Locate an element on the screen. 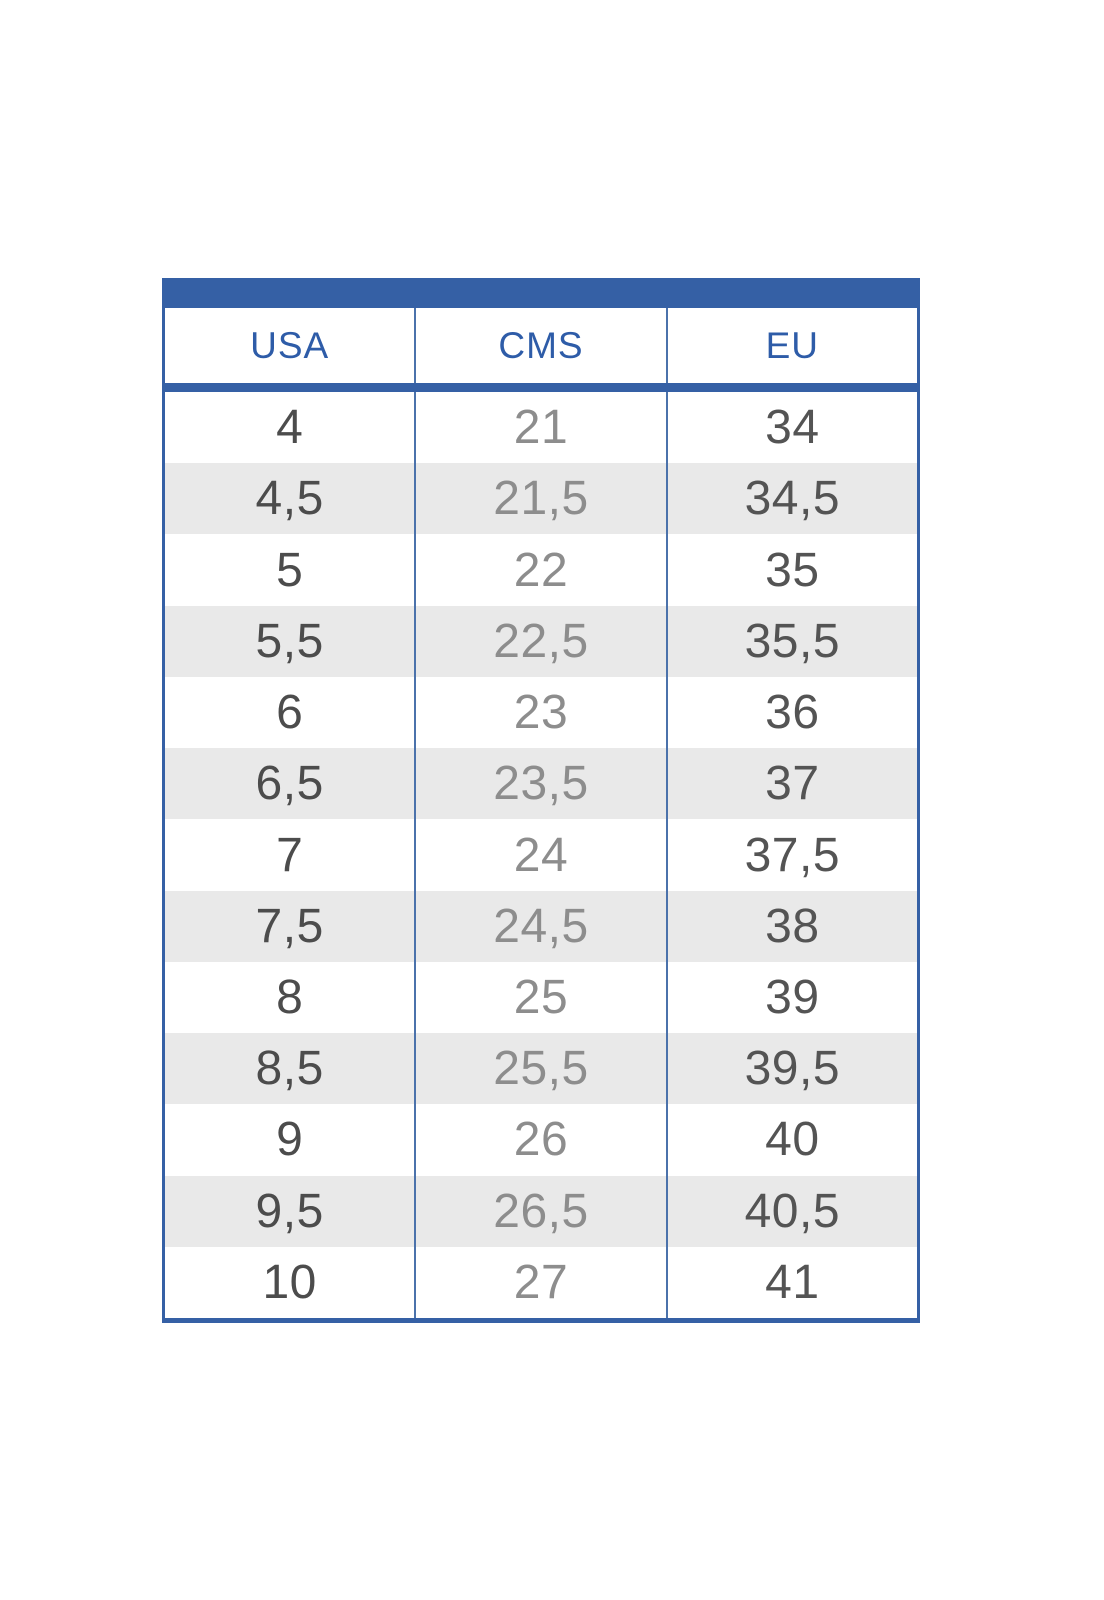 The width and height of the screenshot is (1104, 1600). cell-cms: 21,5 is located at coordinates (542, 499).